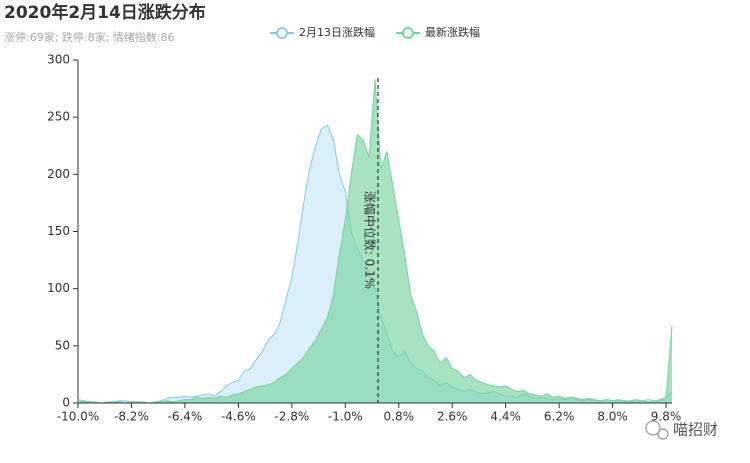 This screenshot has height=463, width=750. Describe the element at coordinates (58, 174) in the screenshot. I see `y-tick-label: 200` at that location.